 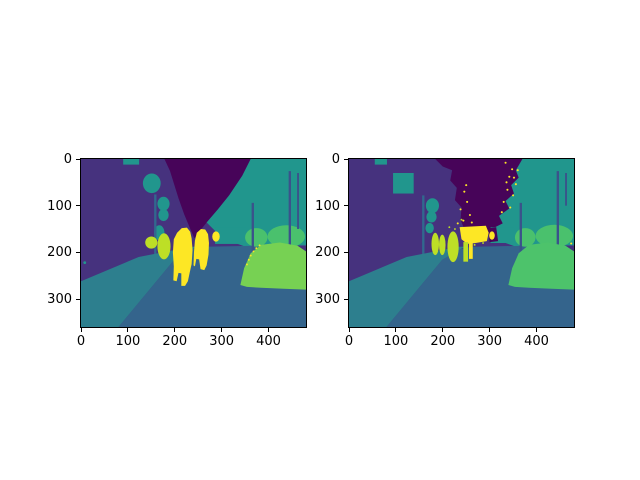 I want to click on left-axes-box, so click(x=193, y=243).